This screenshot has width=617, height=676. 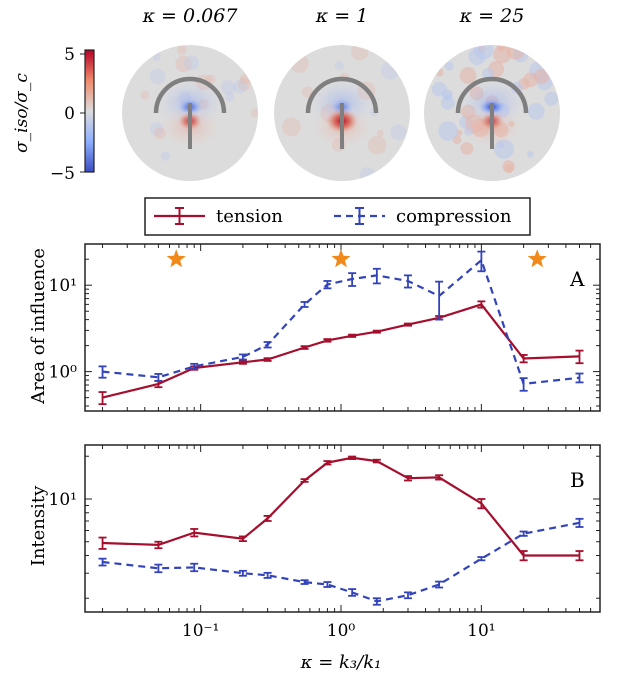 I want to click on series-compression, so click(x=341, y=561).